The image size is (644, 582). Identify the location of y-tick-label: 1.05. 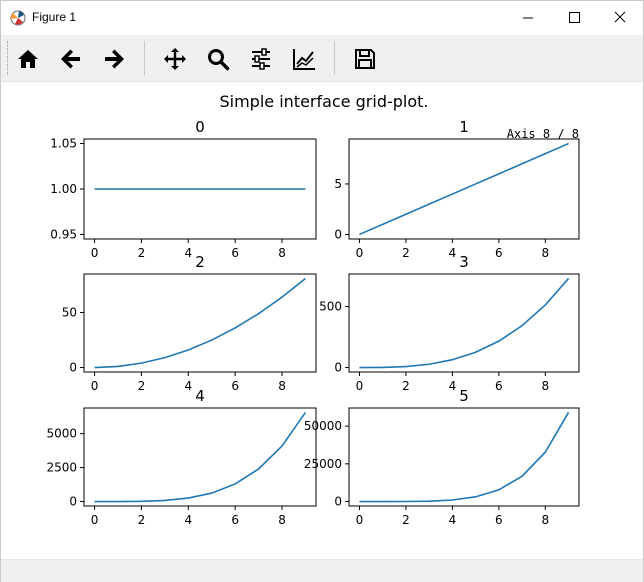
(63, 144).